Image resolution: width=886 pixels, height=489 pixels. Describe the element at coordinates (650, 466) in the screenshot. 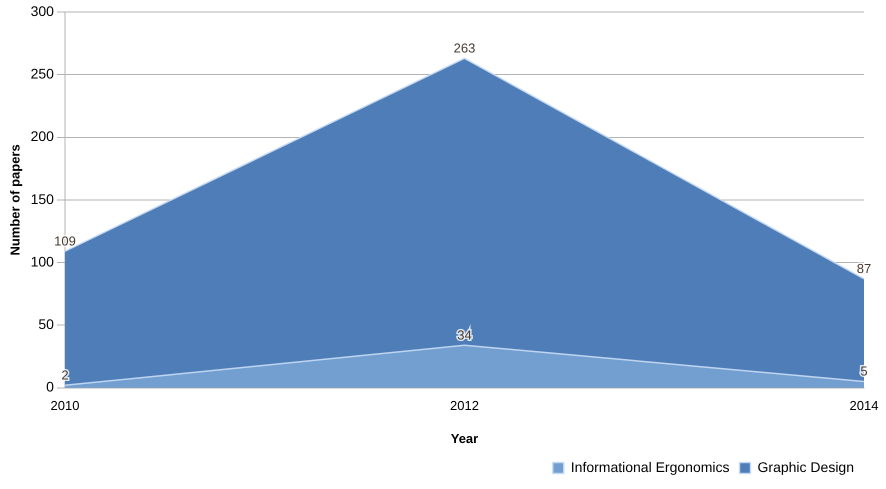

I see `legend-label: Informational Ergonomics` at that location.